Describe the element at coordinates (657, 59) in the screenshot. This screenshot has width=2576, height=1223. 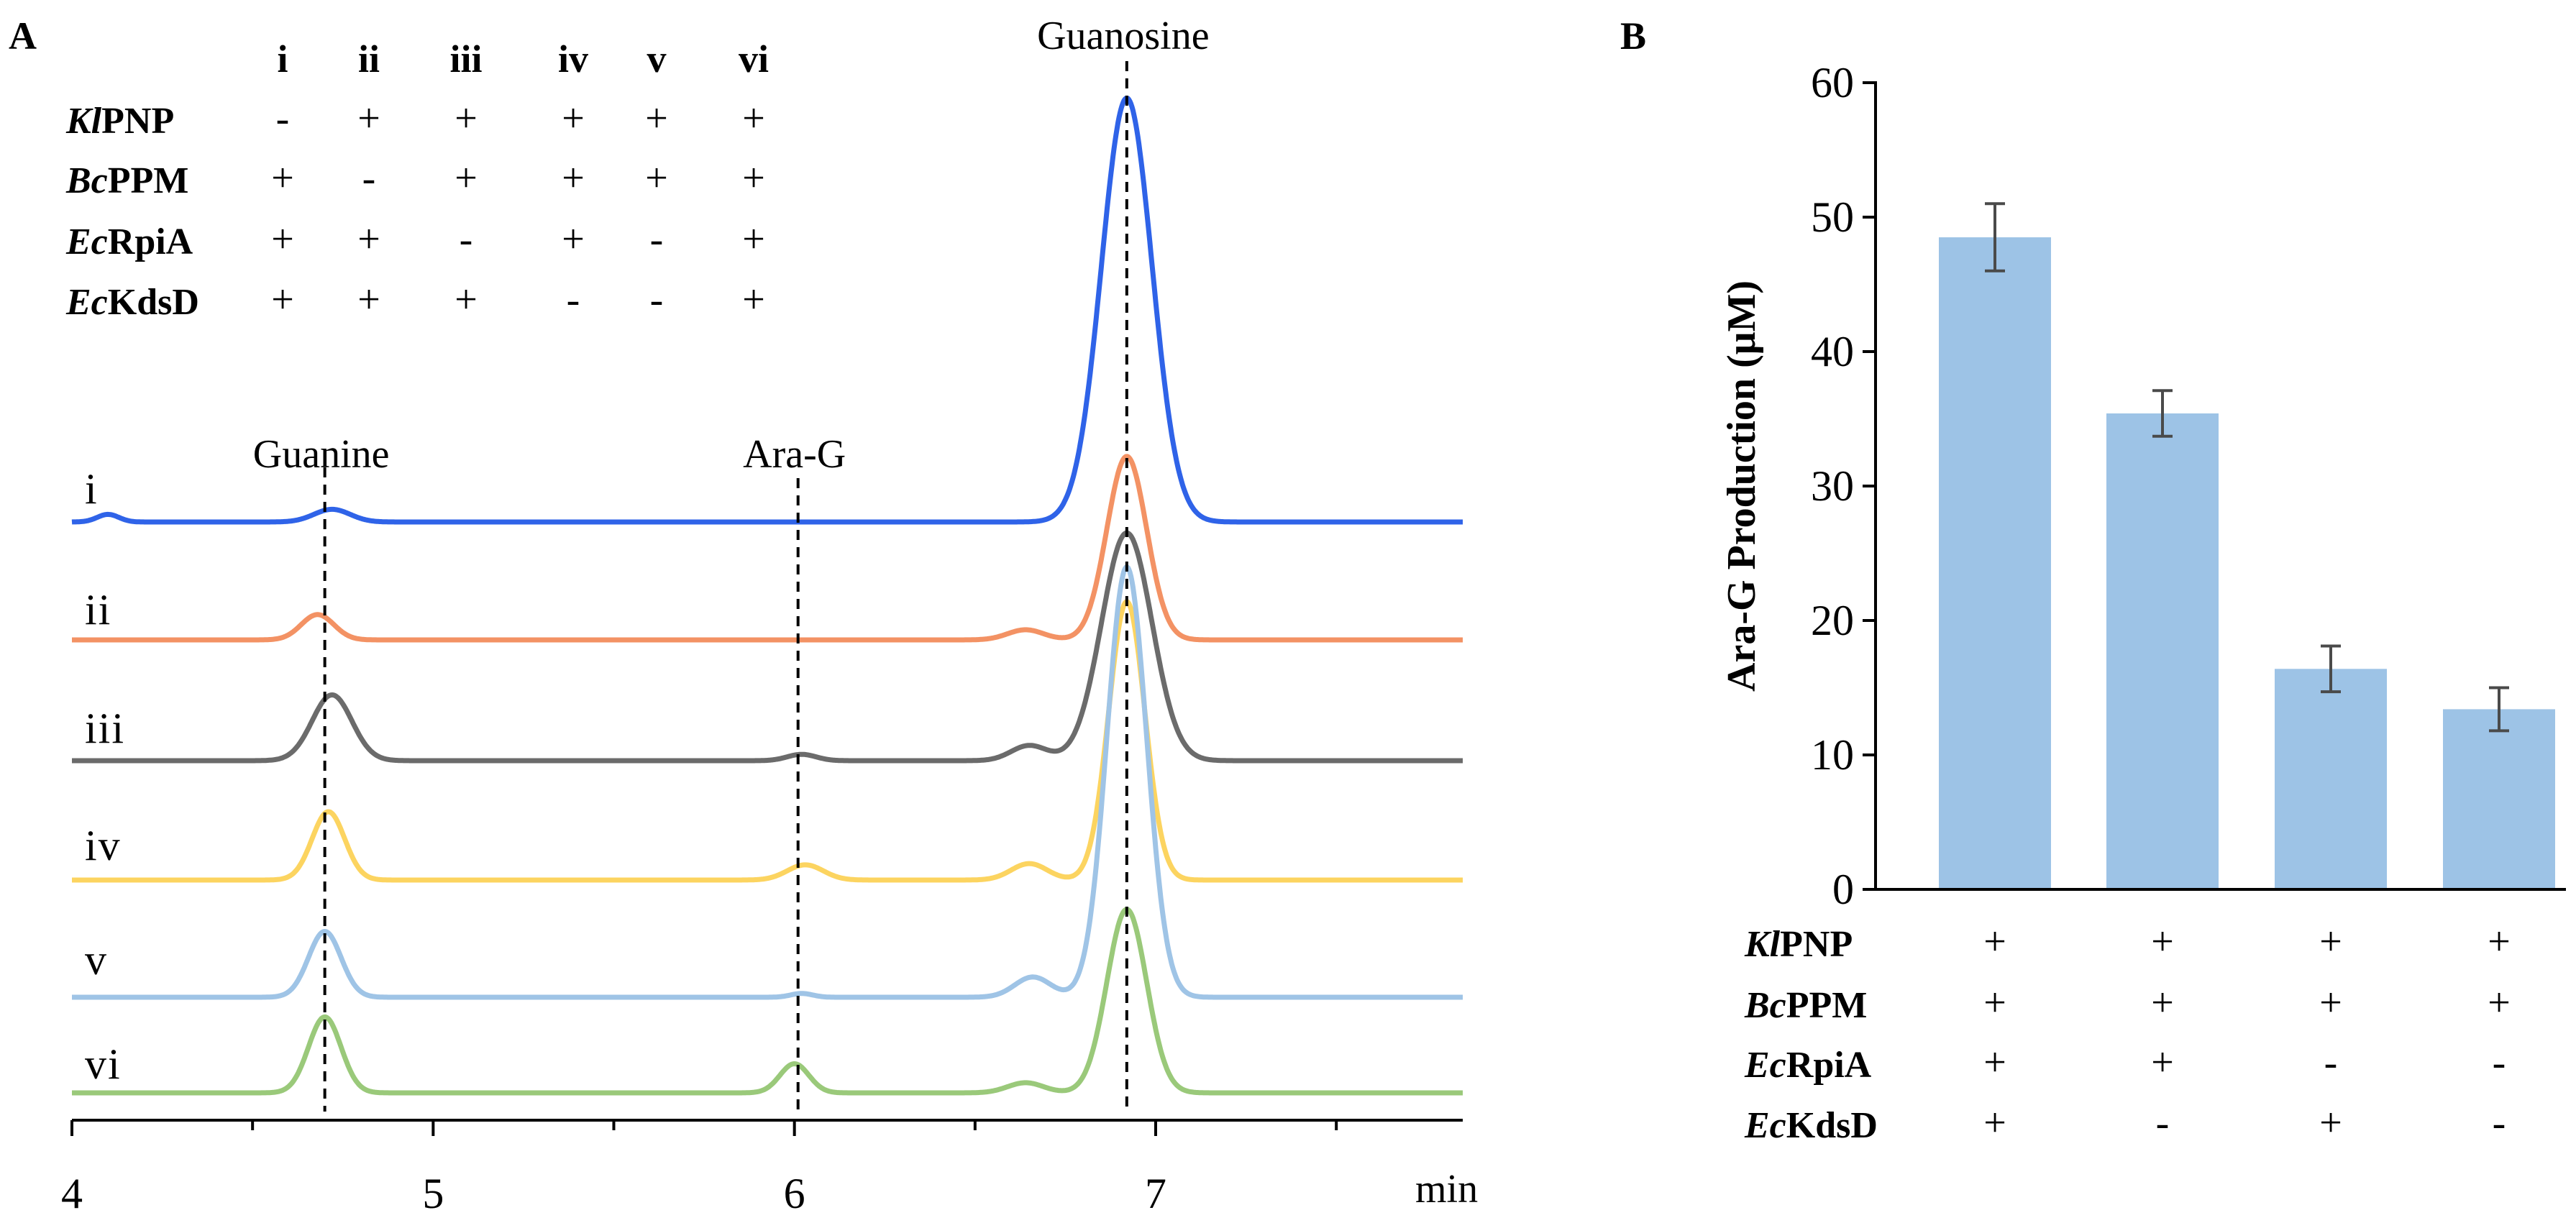
I see `sample-column-header: v` at that location.